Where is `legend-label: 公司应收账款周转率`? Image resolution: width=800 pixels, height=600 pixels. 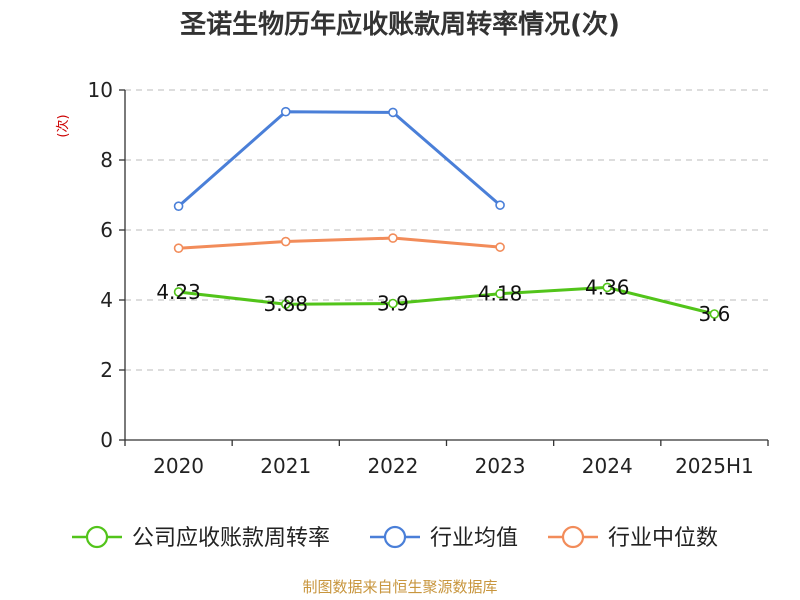
legend-label: 公司应收账款周转率 is located at coordinates (231, 538).